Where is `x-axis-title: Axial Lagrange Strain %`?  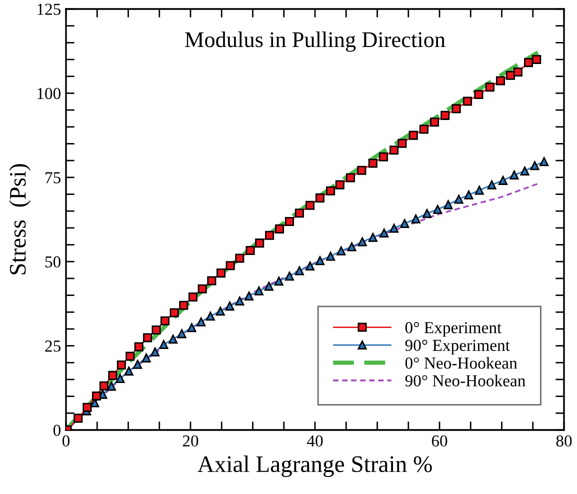 x-axis-title: Axial Lagrange Strain % is located at coordinates (315, 467).